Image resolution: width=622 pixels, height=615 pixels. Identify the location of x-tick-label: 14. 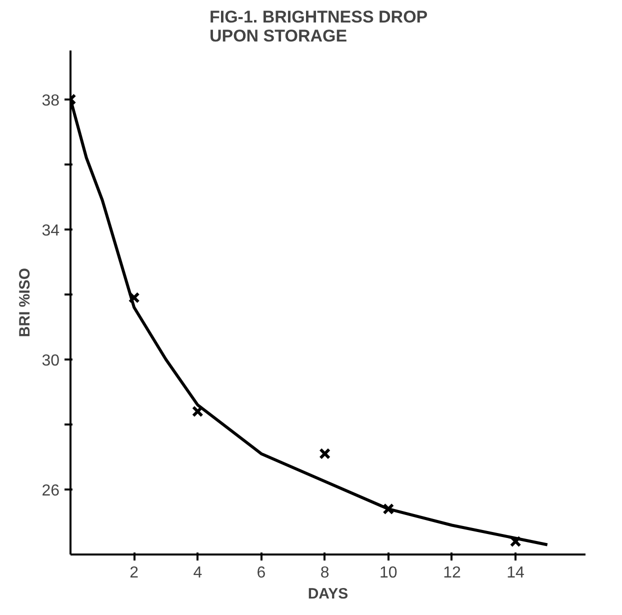
(515, 573).